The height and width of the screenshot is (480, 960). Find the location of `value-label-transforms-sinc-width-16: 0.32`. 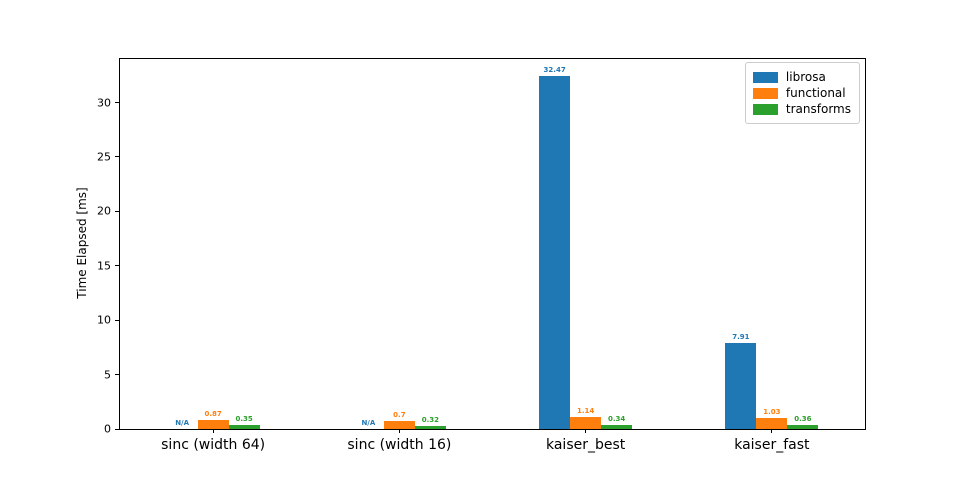

value-label-transforms-sinc-width-16: 0.32 is located at coordinates (430, 419).